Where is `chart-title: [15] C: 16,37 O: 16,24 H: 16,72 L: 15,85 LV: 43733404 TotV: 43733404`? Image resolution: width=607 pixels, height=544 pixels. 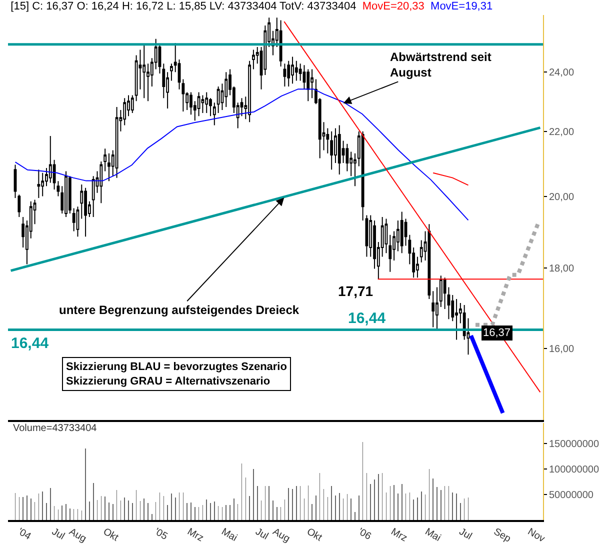 chart-title: [15] C: 16,37 O: 16,24 H: 16,72 L: 15,85 LV: 43733404 TotV: 43733404 is located at coordinates (183, 6).